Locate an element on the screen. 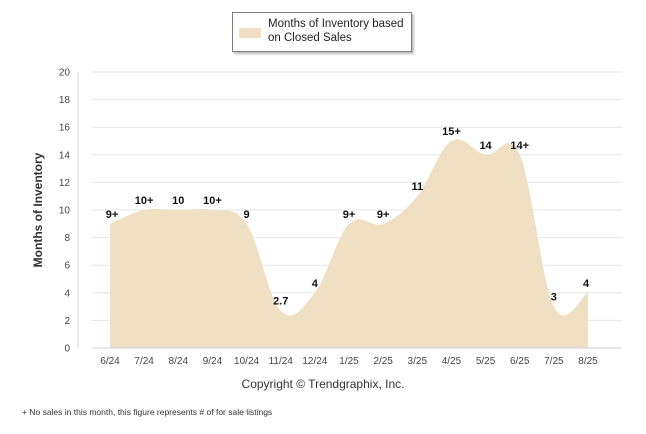 This screenshot has height=434, width=646. x-tick-label: 7/24 is located at coordinates (144, 361).